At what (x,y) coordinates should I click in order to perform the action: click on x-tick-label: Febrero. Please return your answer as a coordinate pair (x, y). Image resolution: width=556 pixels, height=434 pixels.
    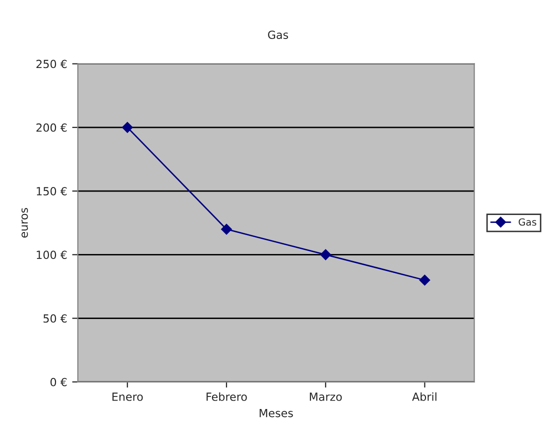
    Looking at the image, I should click on (226, 396).